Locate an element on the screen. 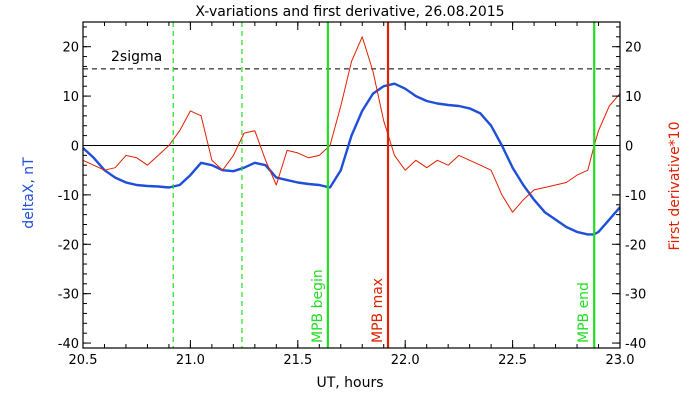 Image resolution: width=700 pixels, height=400 pixels. x-tick-label-1: 21.0 is located at coordinates (190, 360).